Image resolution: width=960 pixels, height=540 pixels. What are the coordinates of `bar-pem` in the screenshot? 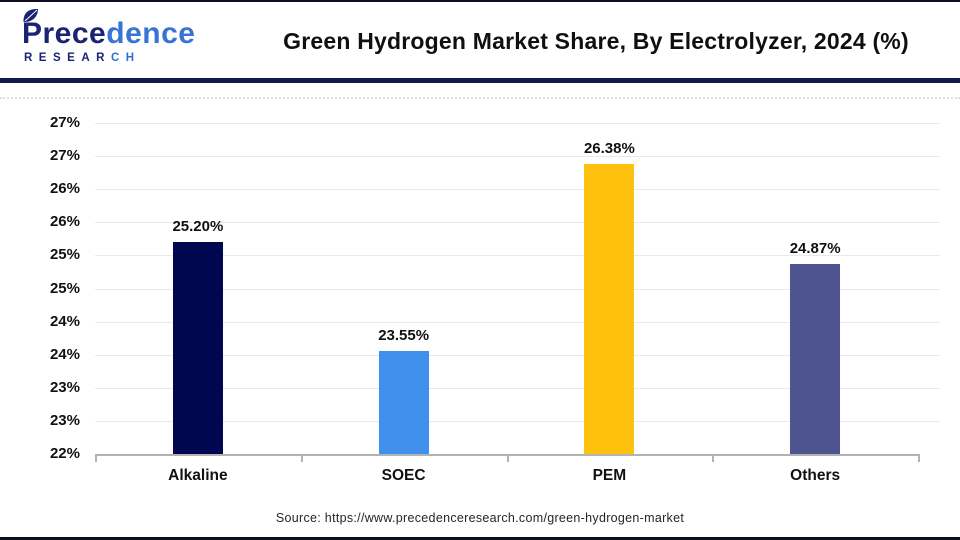 It's located at (609, 309).